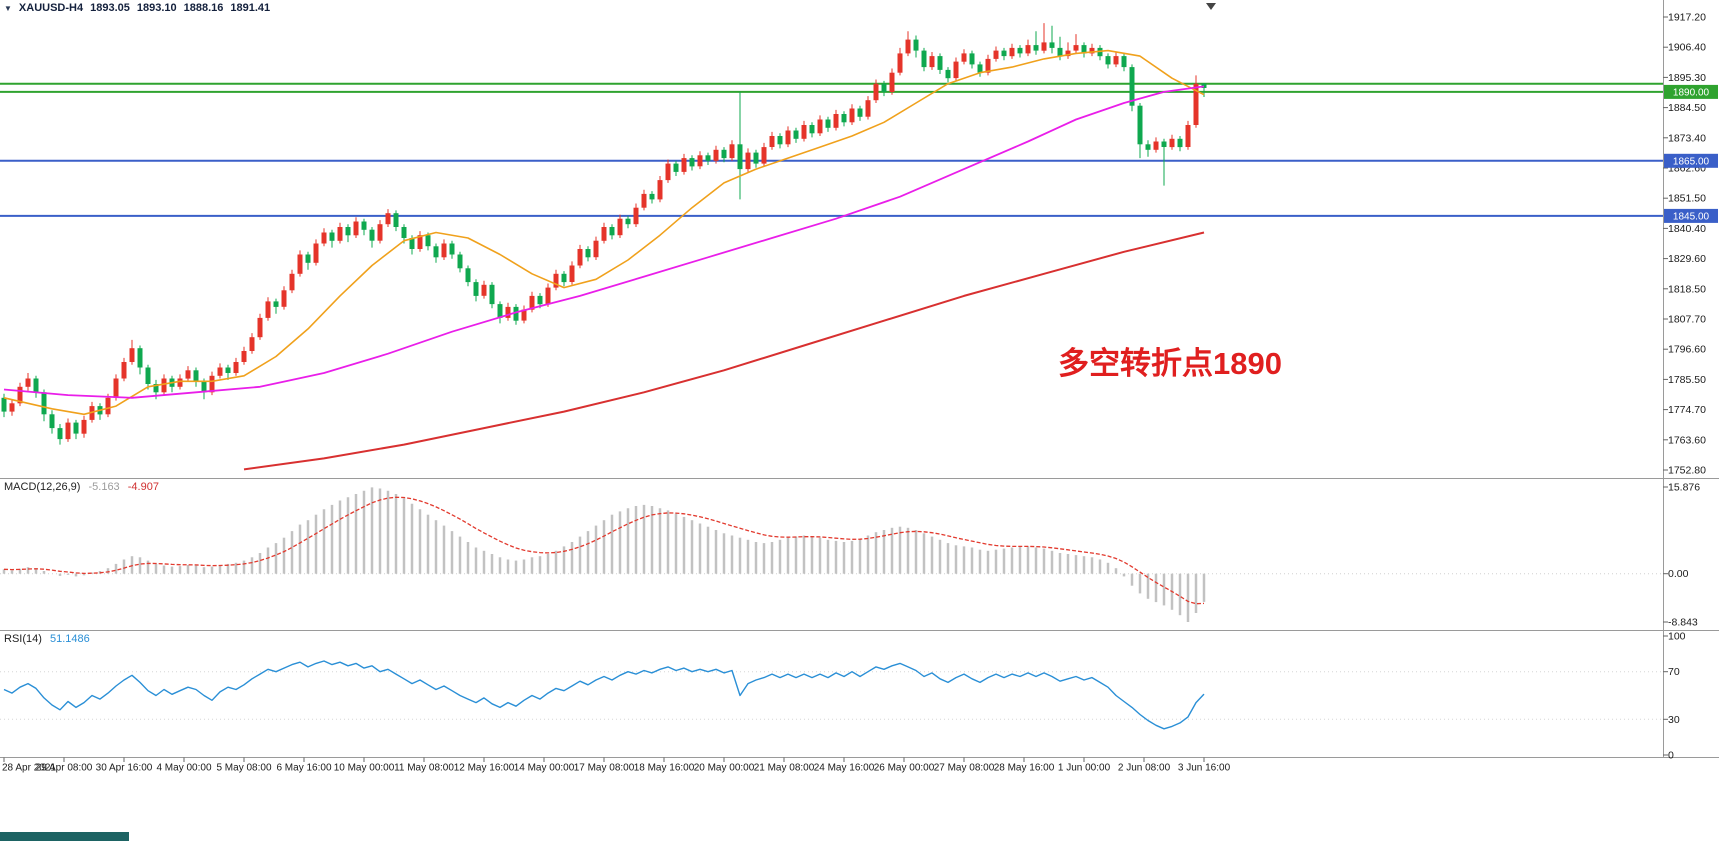  What do you see at coordinates (1084, 768) in the screenshot?
I see `time-axis-label: 1 Jun 00:00` at bounding box center [1084, 768].